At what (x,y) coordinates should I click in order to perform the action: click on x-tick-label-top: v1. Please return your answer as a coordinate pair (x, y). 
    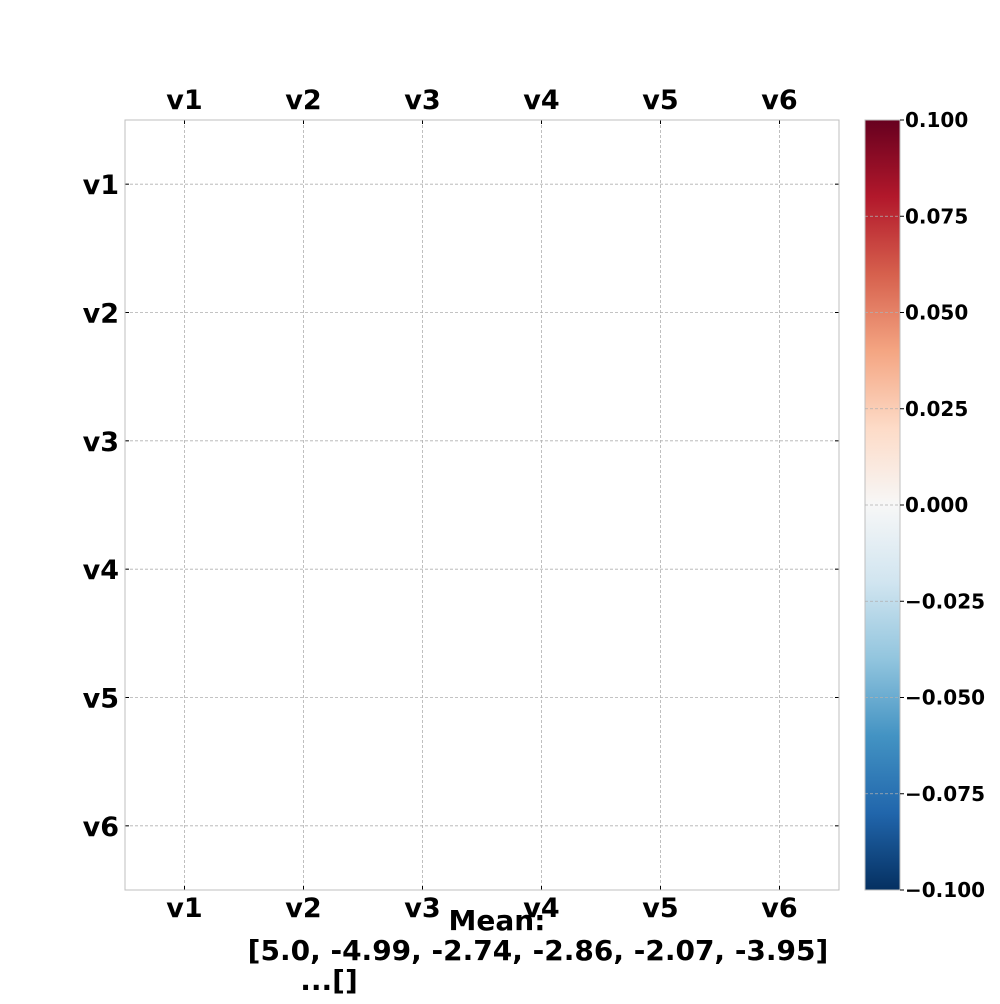
    Looking at the image, I should click on (184, 100).